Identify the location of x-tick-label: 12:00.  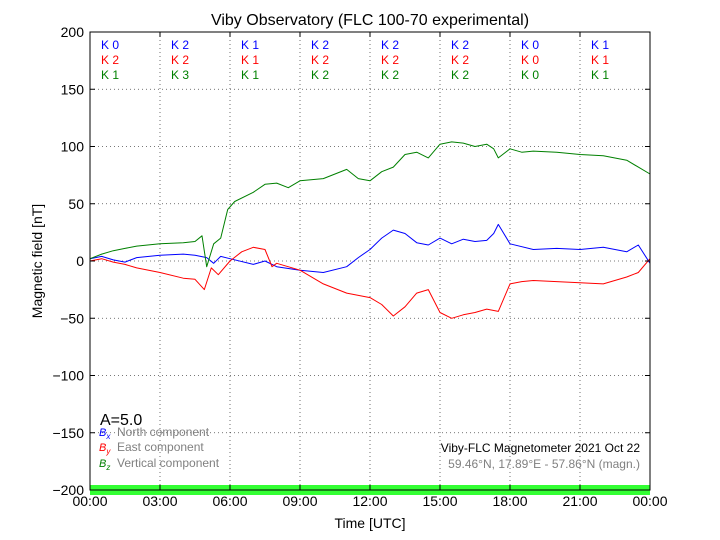
(369, 501).